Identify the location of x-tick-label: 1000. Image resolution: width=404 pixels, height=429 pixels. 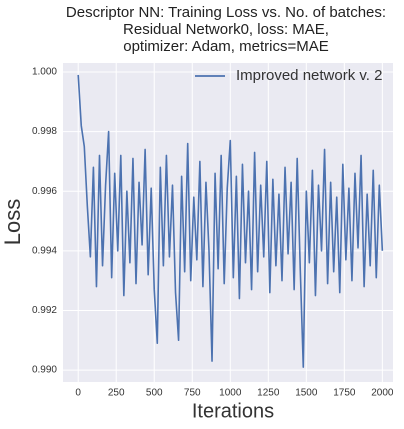
(230, 393).